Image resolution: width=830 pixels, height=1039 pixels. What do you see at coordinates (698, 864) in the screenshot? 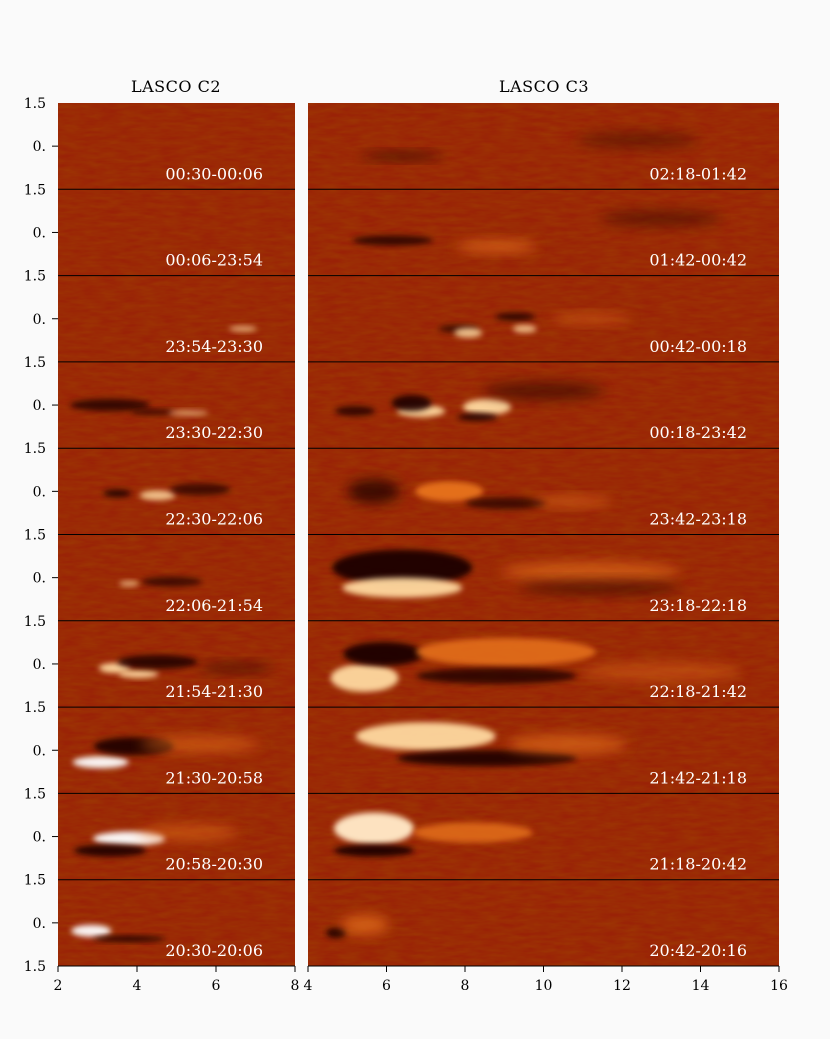
I see `c3-timestamp-label: 21:18-20:42` at bounding box center [698, 864].